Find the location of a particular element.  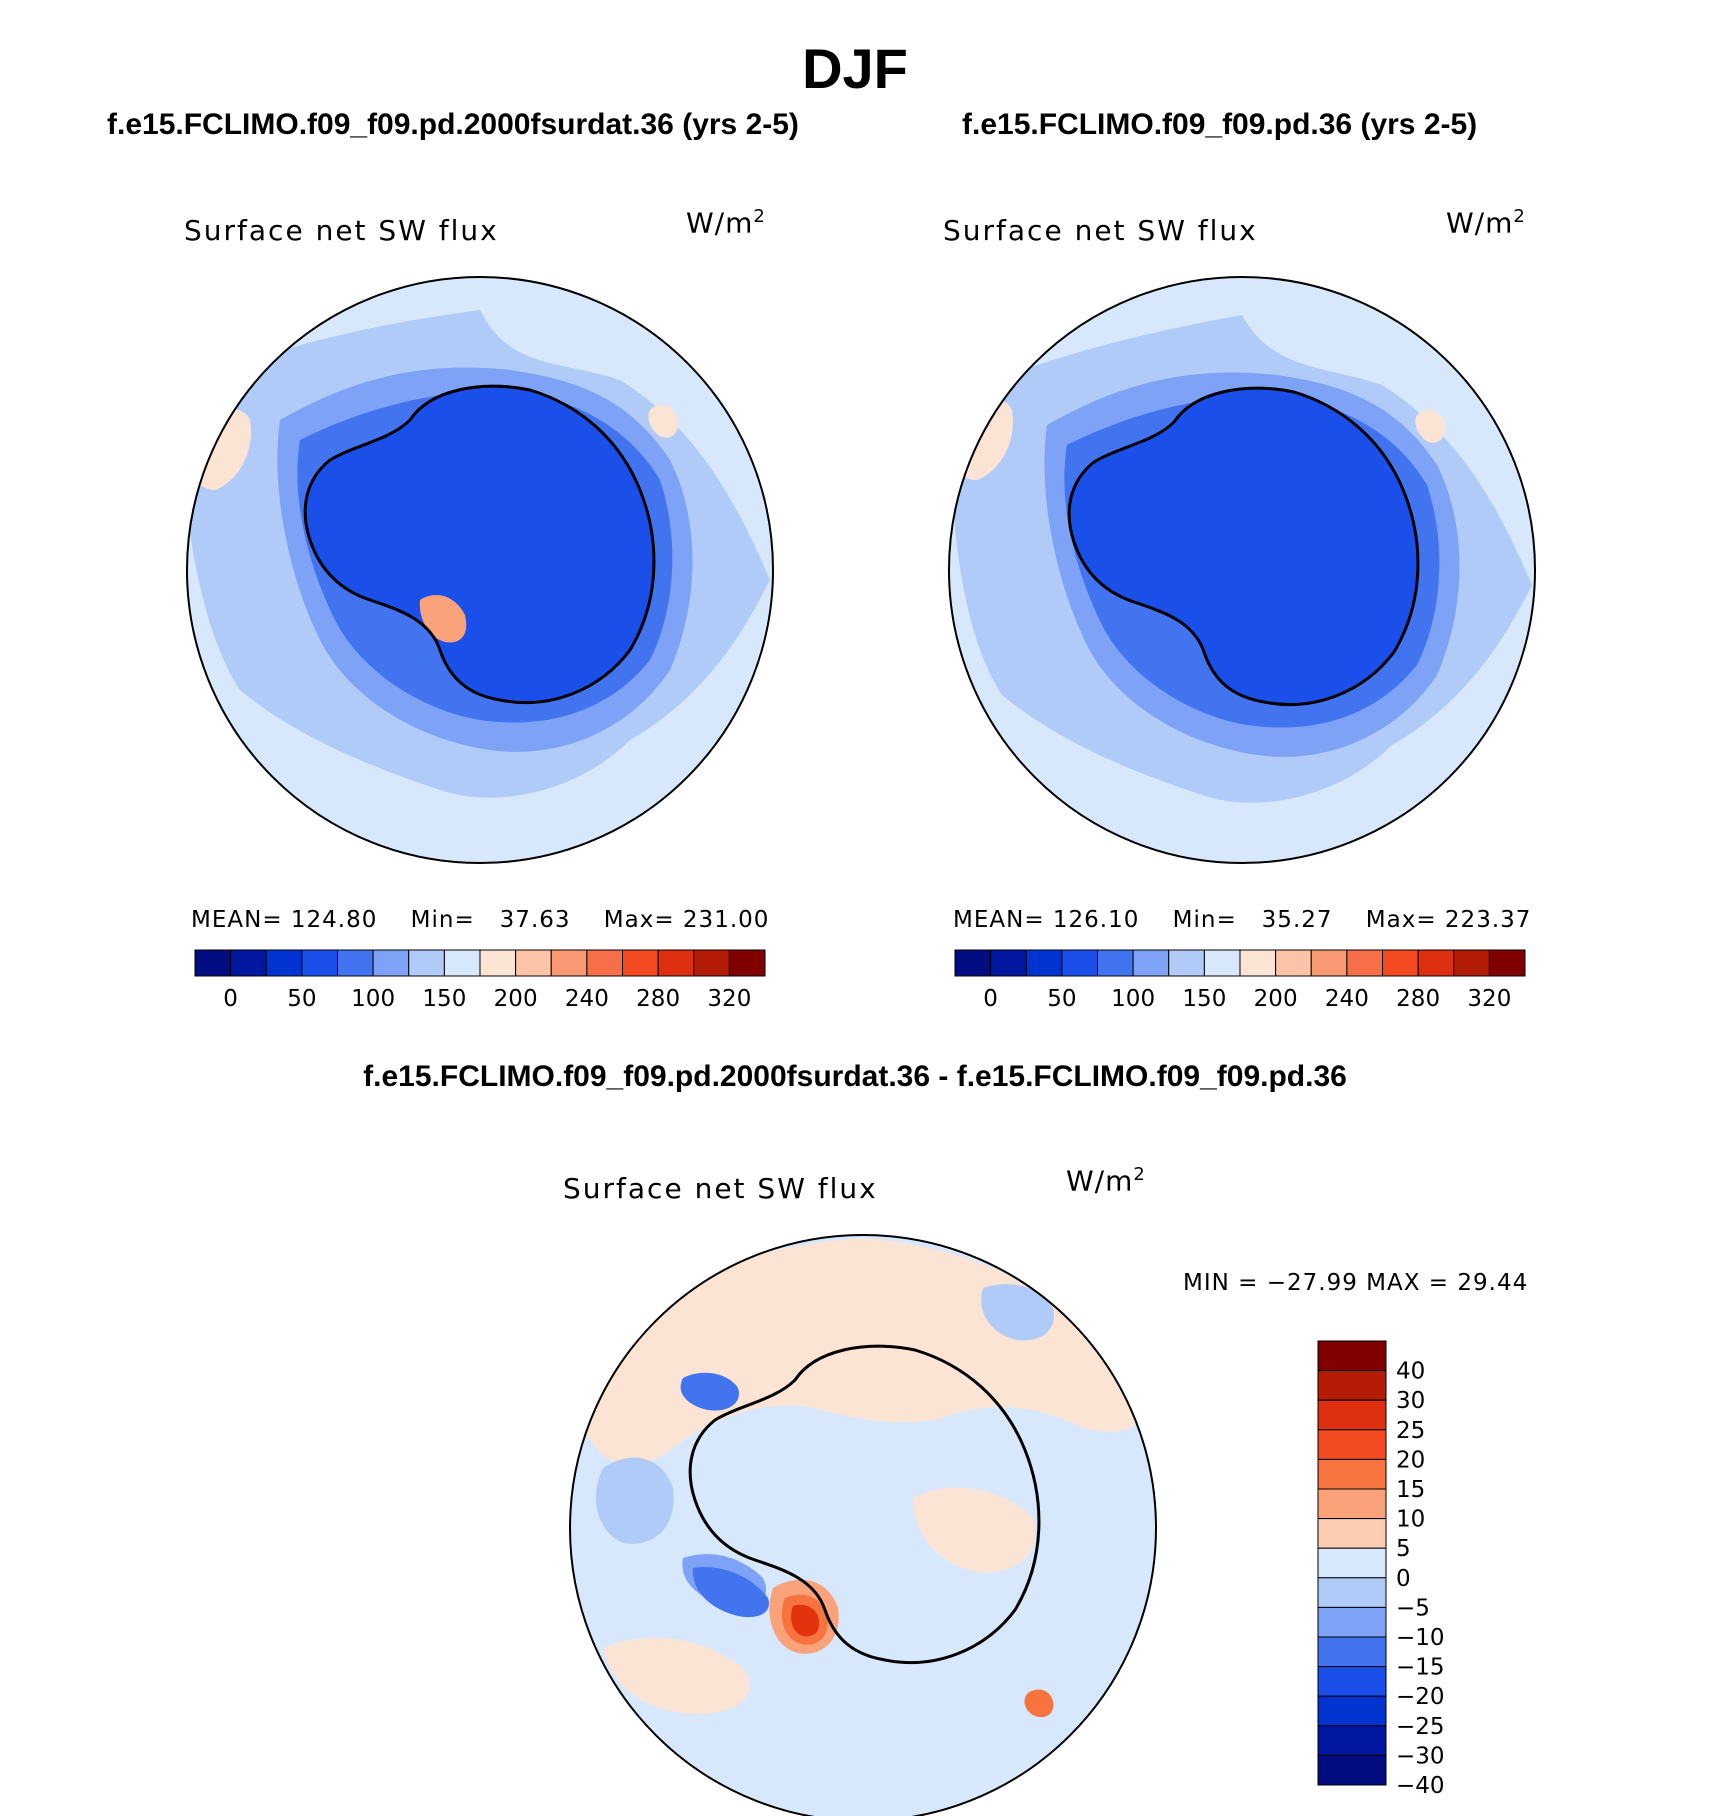

map-right-continent-fill is located at coordinates (1243, 546).